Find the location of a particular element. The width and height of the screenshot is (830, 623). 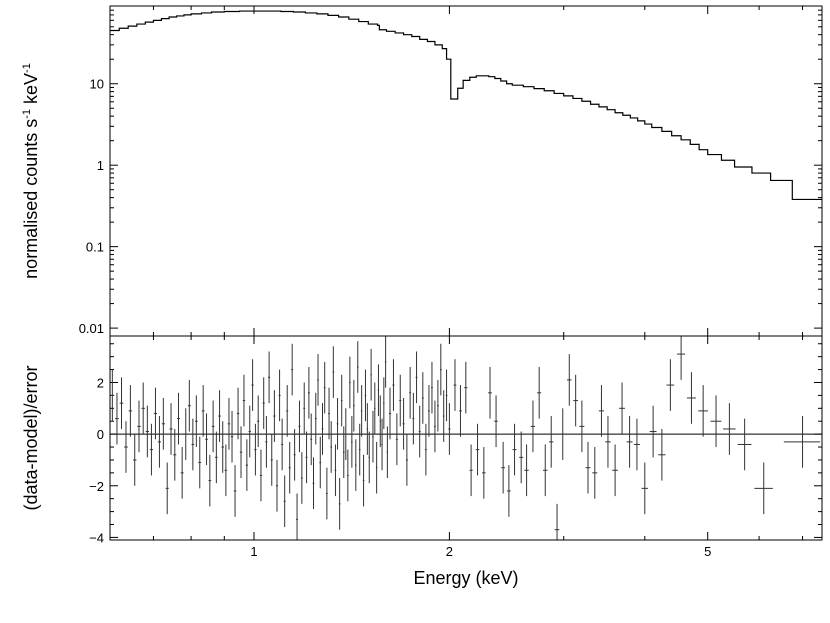

y-tick-label: 1 is located at coordinates (100, 165).